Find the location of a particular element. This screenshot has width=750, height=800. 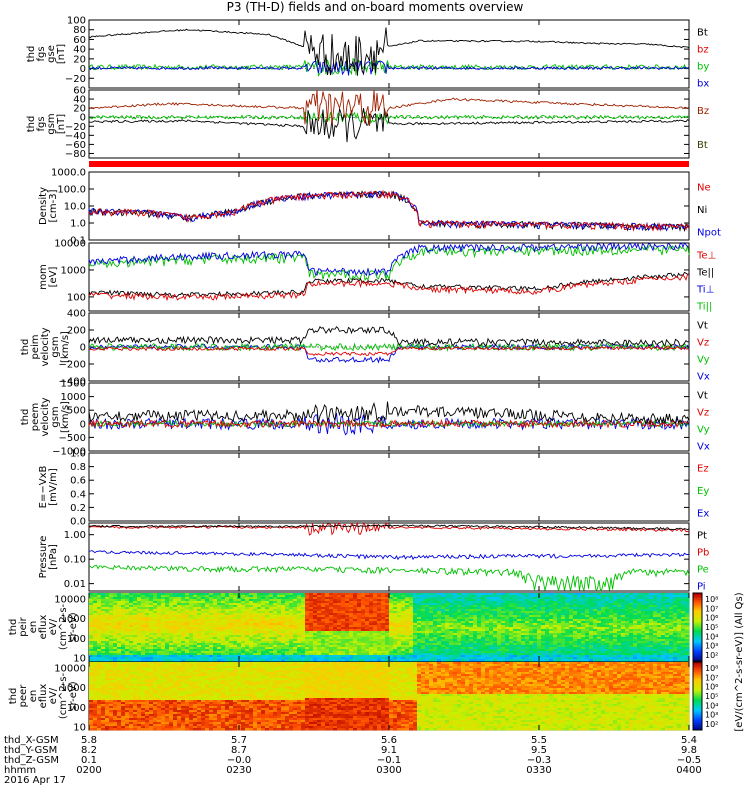

legend-pi: Pi is located at coordinates (701, 587).